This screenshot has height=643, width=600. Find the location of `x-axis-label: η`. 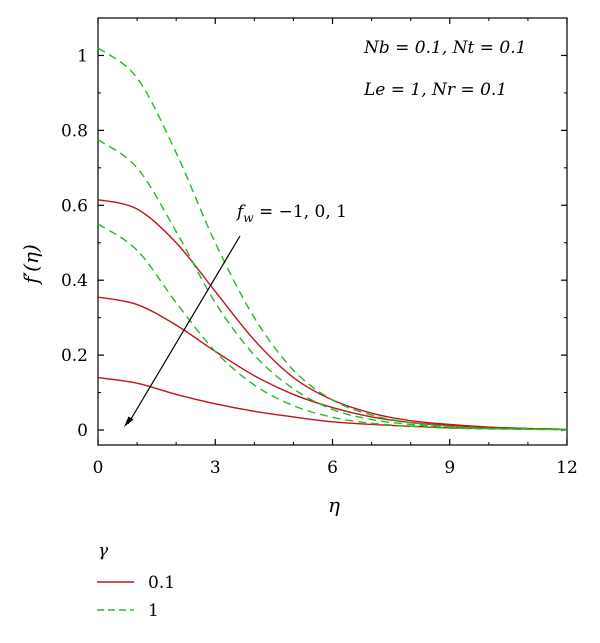

x-axis-label: η is located at coordinates (334, 505).